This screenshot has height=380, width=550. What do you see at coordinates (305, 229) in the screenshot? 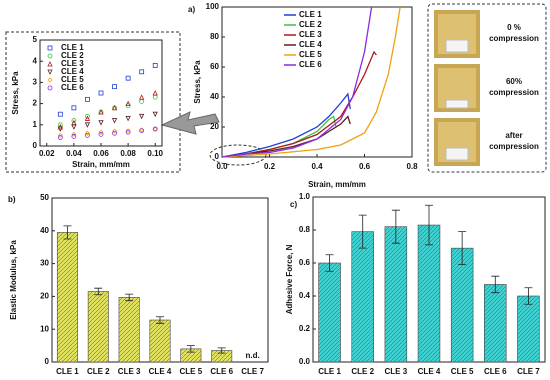
I see `y-tick-label: 0.8` at bounding box center [305, 229].